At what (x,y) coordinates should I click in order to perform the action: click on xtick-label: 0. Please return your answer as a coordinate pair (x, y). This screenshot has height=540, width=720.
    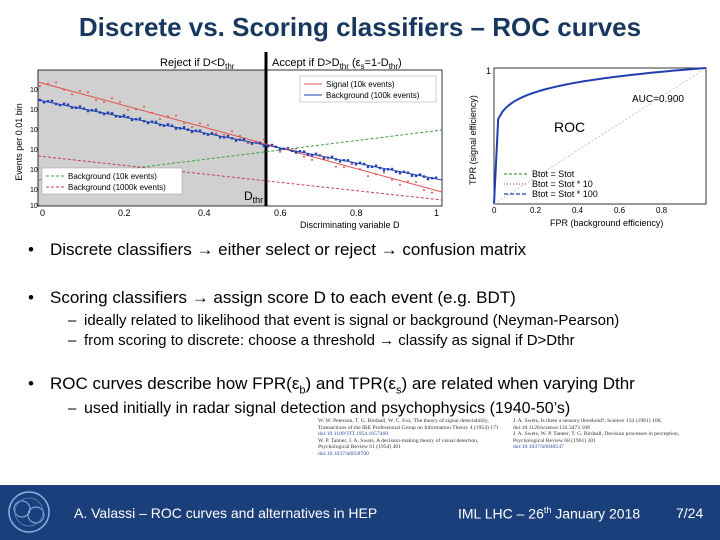
    Looking at the image, I should click on (42, 213).